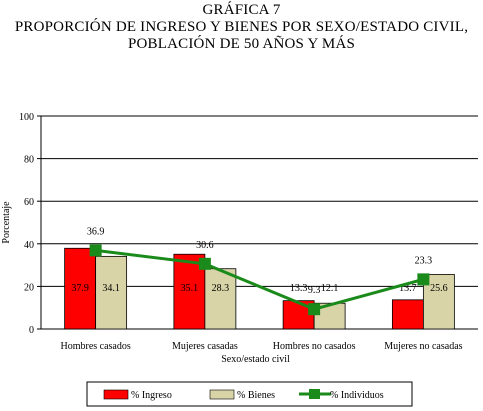  I want to click on line-label-individuos: 9.3, so click(314, 290).